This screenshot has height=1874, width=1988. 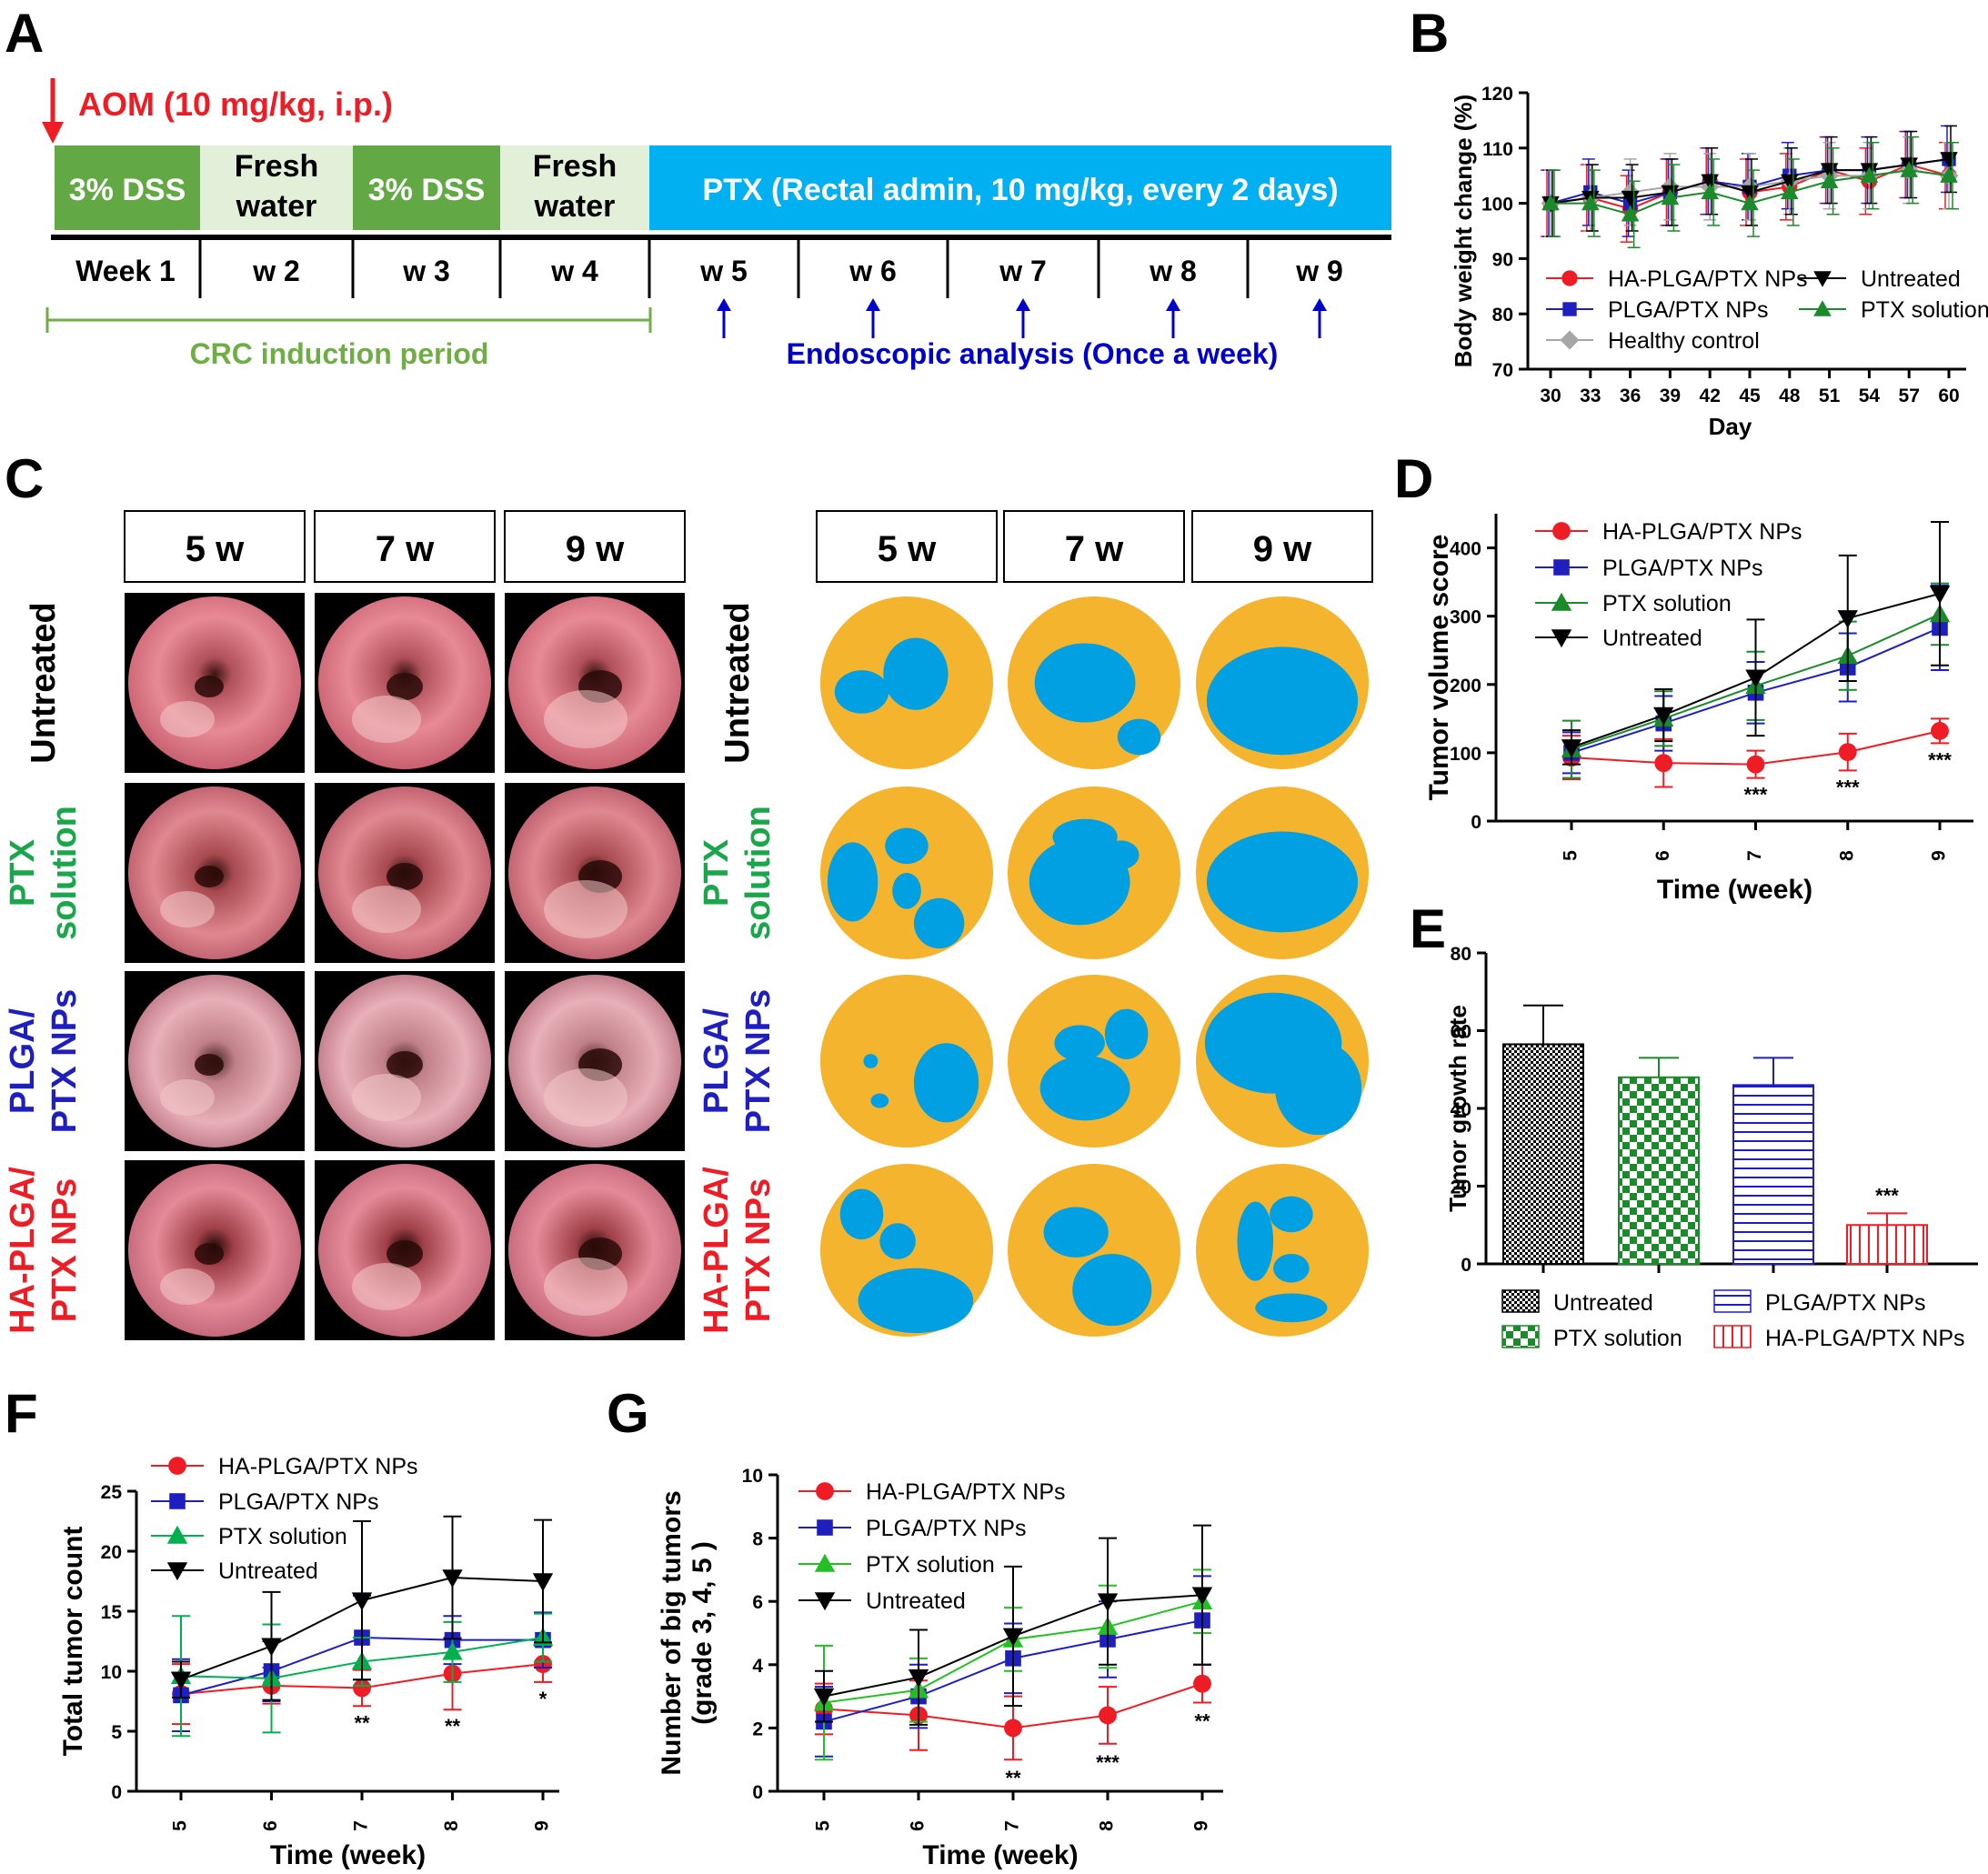 What do you see at coordinates (1543, 1154) in the screenshot?
I see `bar-untreated` at bounding box center [1543, 1154].